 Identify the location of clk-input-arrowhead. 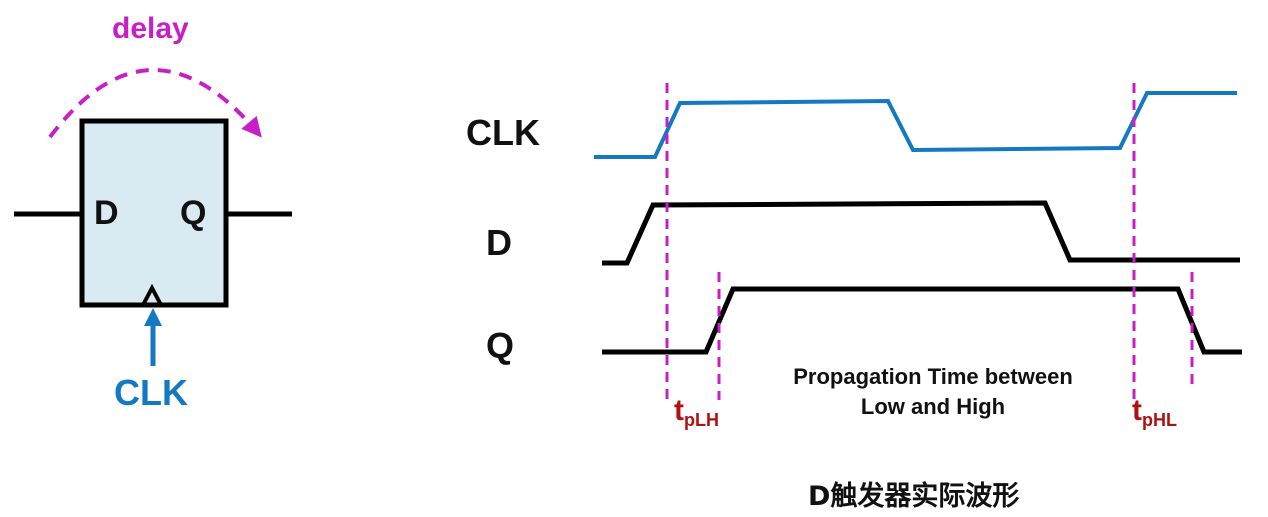
(153, 317).